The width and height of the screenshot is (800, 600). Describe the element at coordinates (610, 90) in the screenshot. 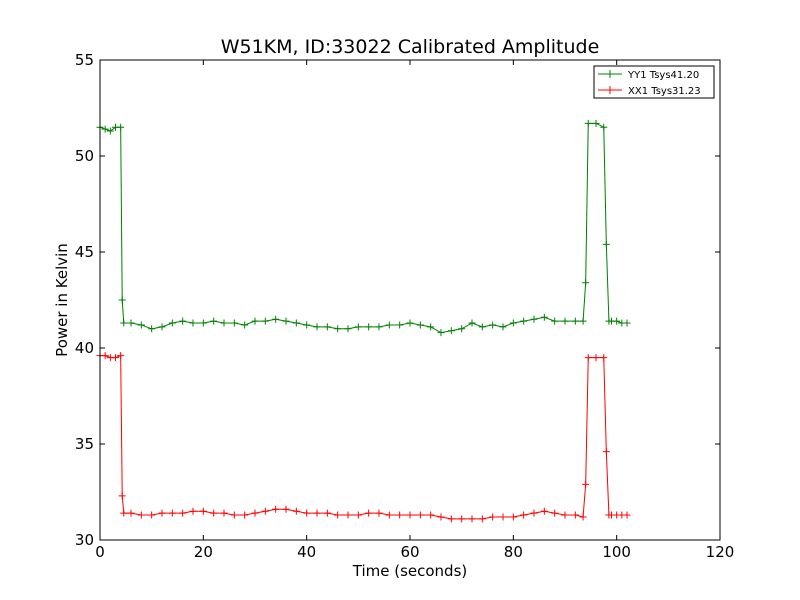

I see `legend-marker-xx1` at that location.